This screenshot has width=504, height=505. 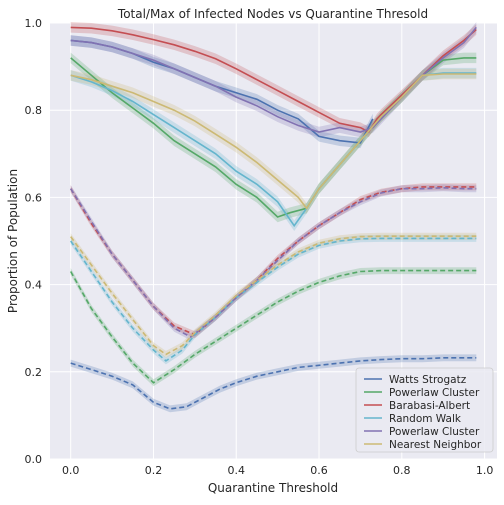 What do you see at coordinates (154, 470) in the screenshot?
I see `x-tick-label: 0.2` at bounding box center [154, 470].